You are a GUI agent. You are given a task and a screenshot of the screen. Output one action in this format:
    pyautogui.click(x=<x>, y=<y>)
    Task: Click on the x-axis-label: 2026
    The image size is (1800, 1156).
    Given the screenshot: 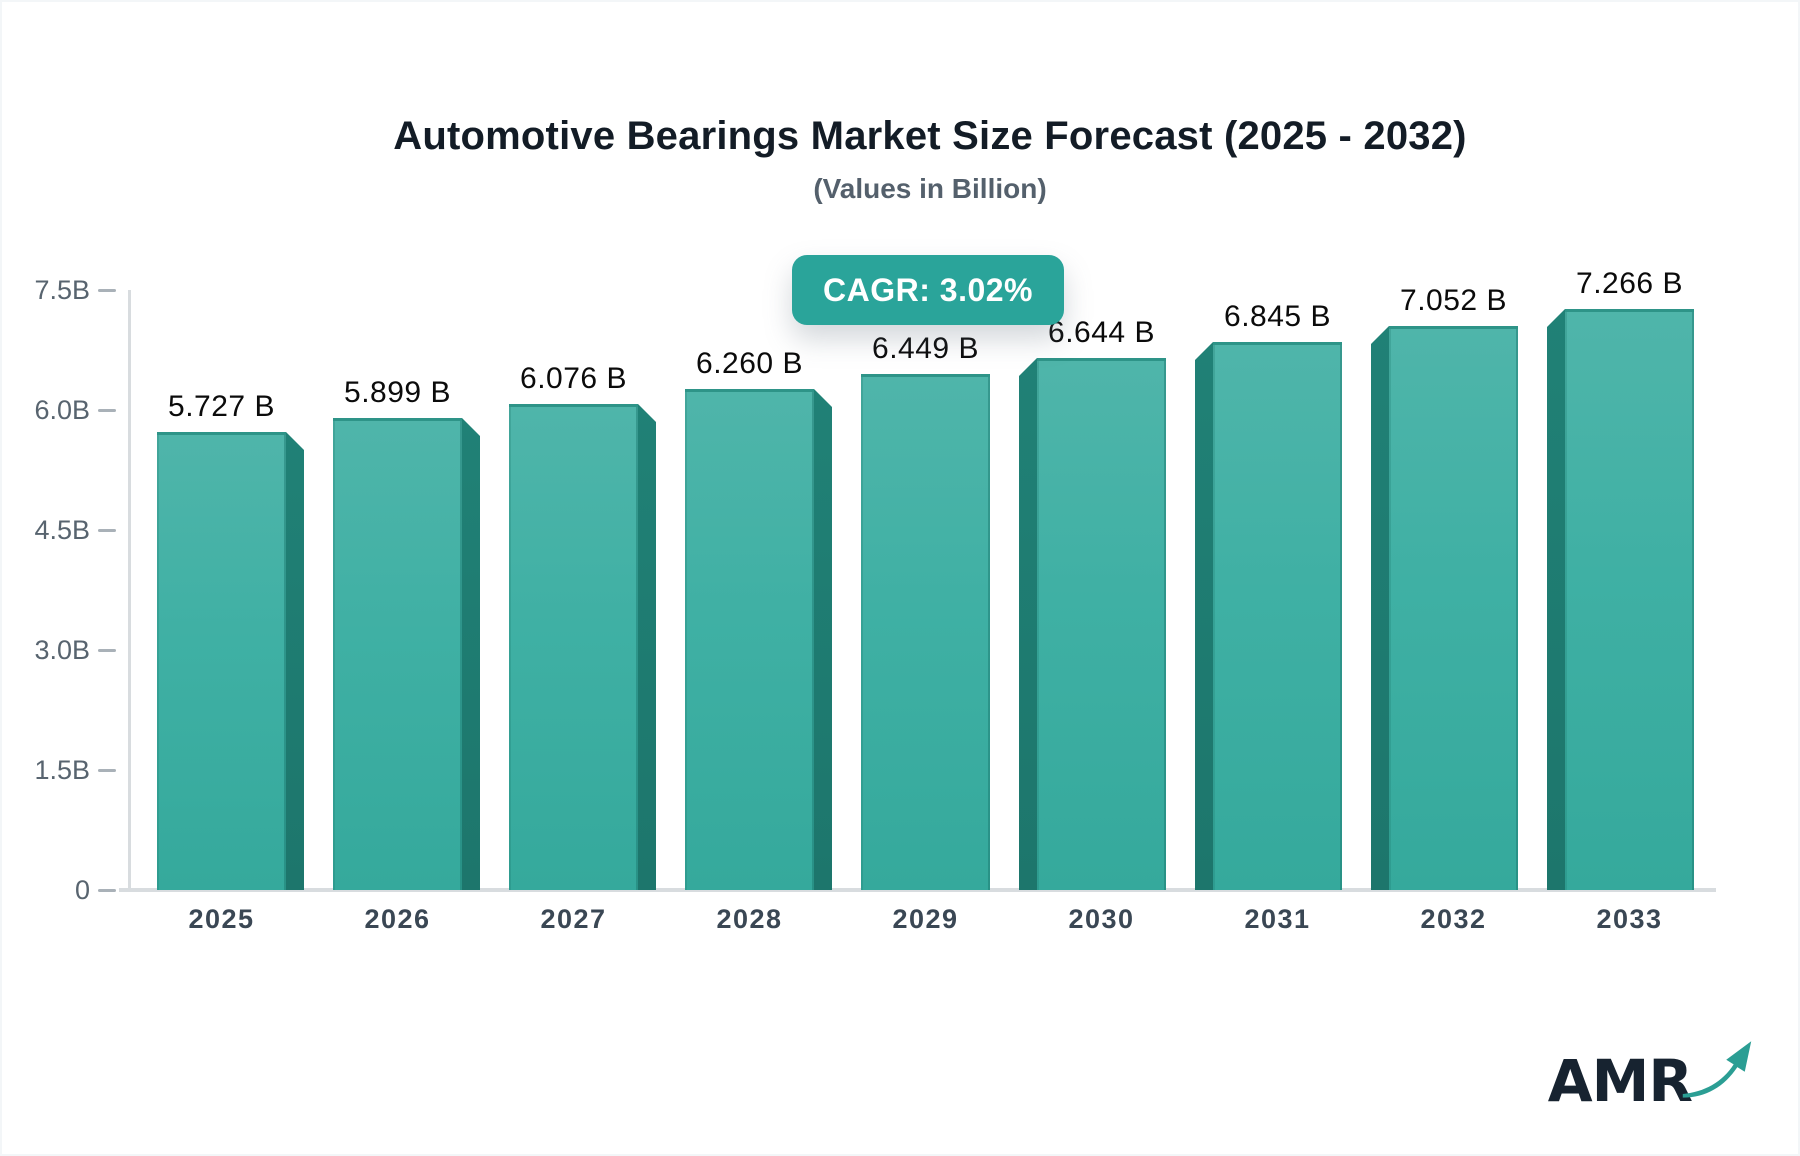 What is the action you would take?
    pyautogui.click(x=397, y=919)
    